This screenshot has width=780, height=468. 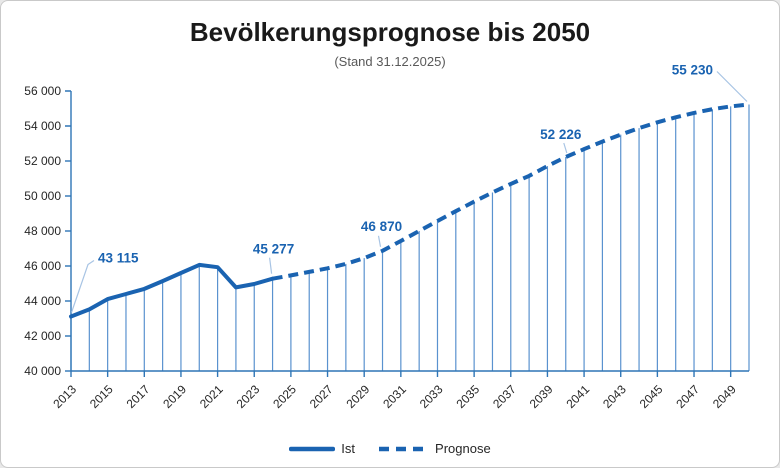 I want to click on legend-label-prognose: Prognose, so click(x=463, y=448).